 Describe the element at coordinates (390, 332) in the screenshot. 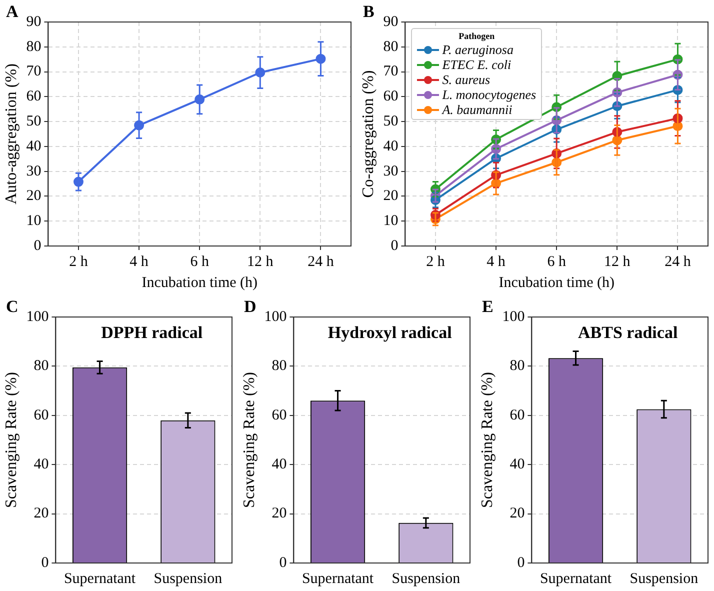

I see `chart-title: Hydroxyl radical` at that location.